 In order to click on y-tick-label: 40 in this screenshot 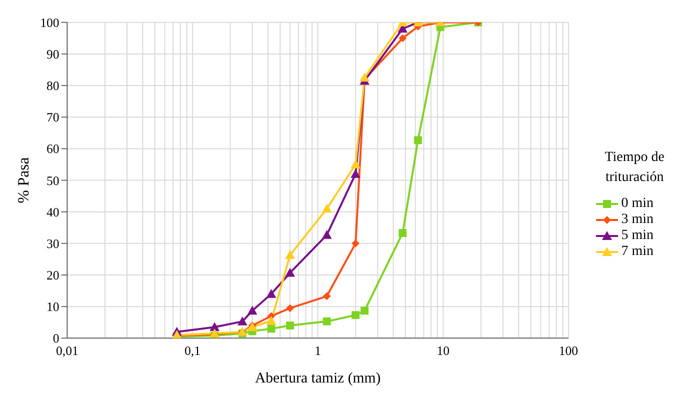, I will do `click(53, 212)`.